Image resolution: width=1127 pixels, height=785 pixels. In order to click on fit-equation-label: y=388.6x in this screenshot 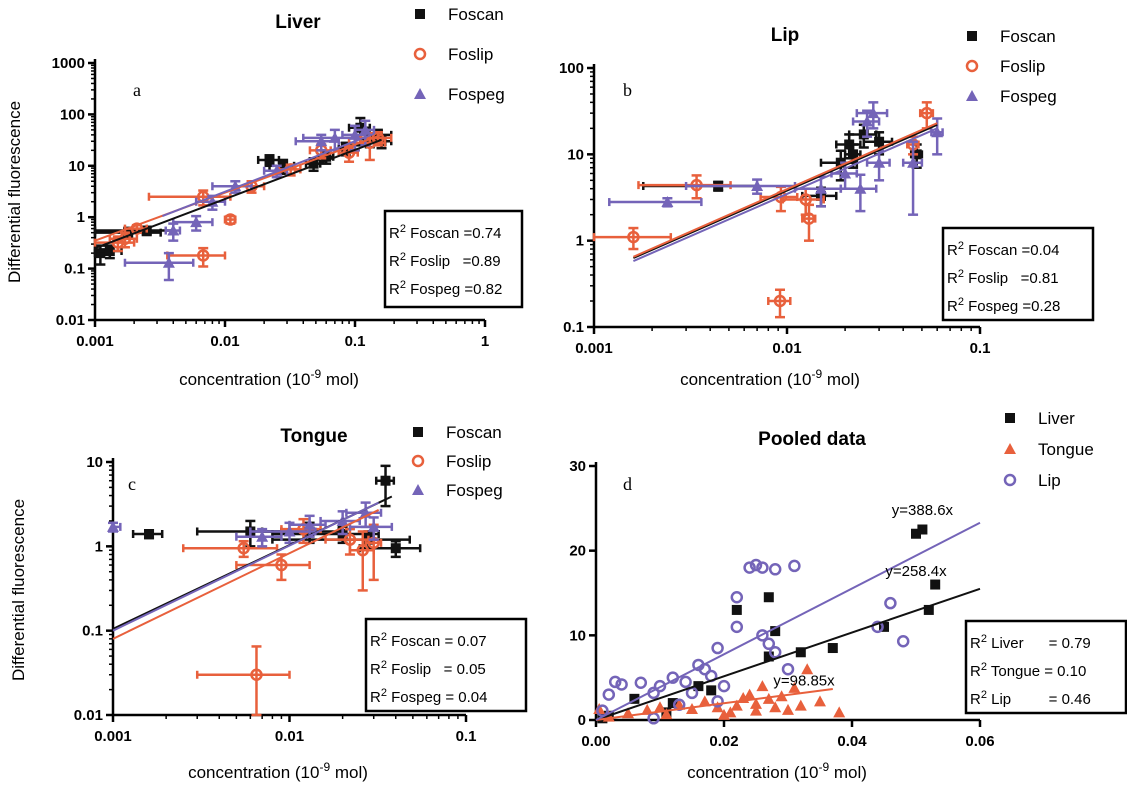, I will do `click(923, 510)`.